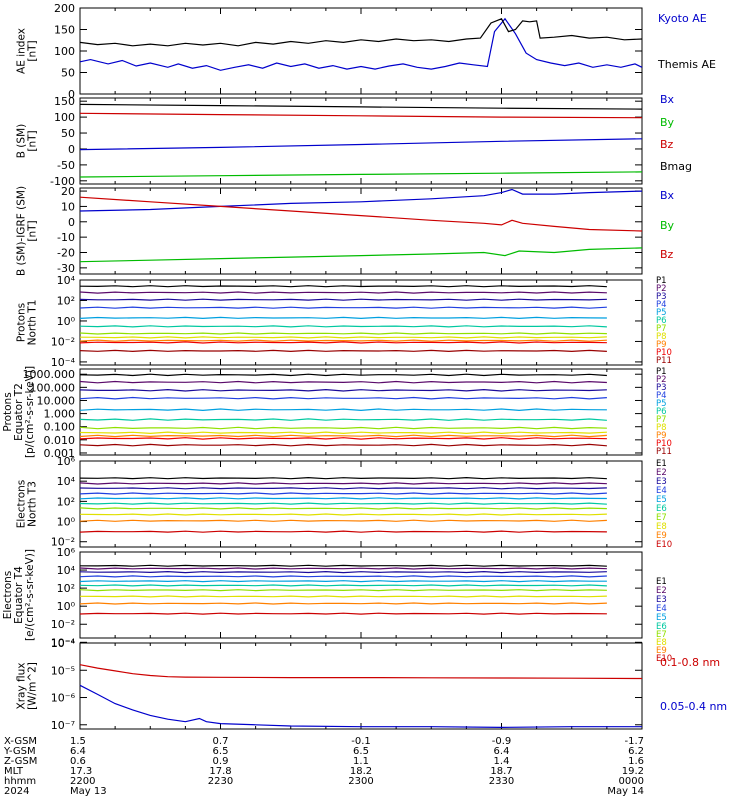 This screenshot has width=750, height=800. What do you see at coordinates (661, 509) in the screenshot?
I see `legend-entry-e6: E6` at bounding box center [661, 509].